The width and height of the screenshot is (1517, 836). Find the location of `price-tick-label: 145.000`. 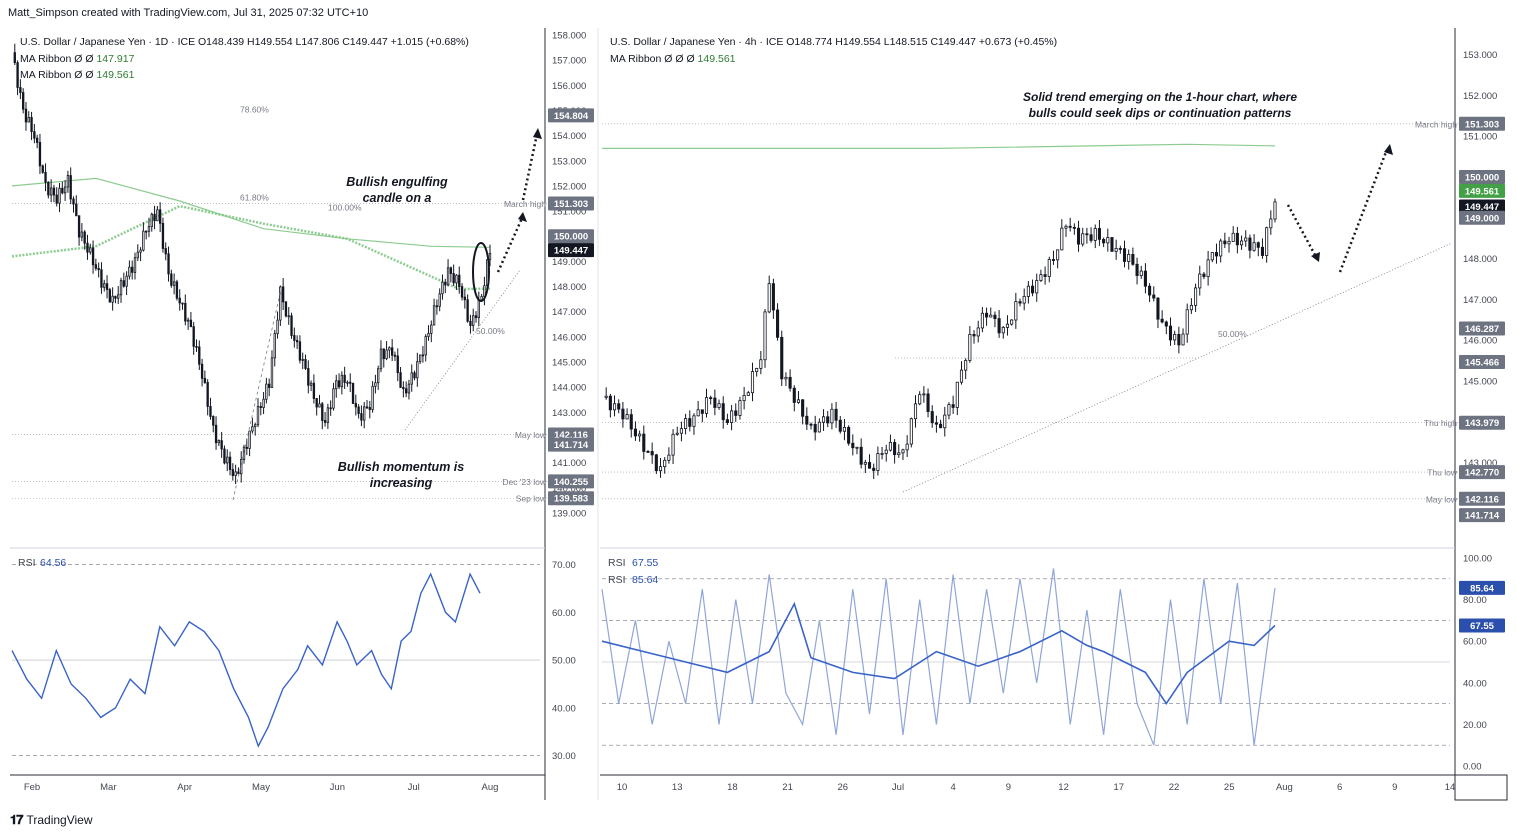

price-tick-label: 145.000 is located at coordinates (569, 363).